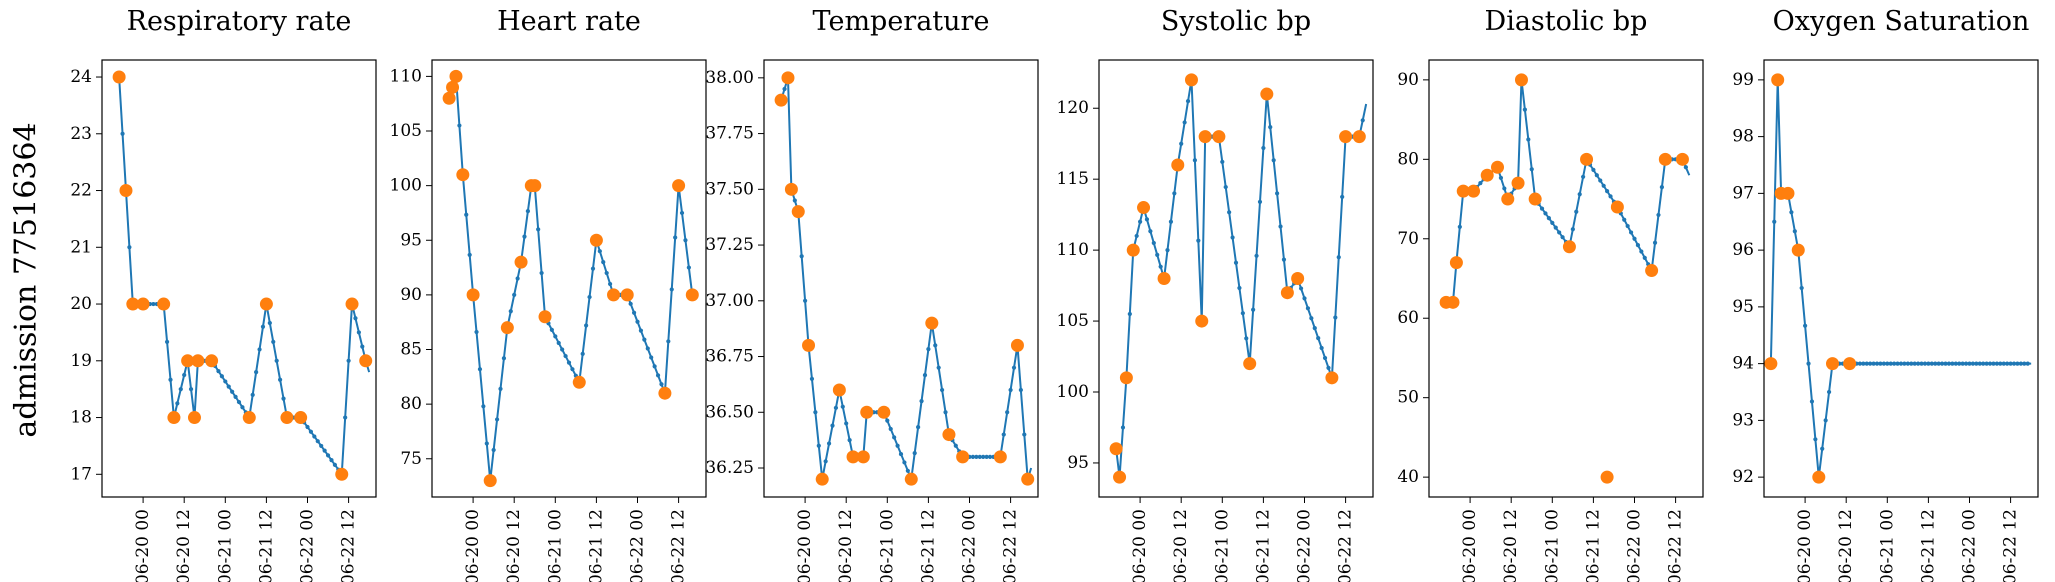 The width and height of the screenshot is (2055, 582). I want to click on interpolated-points, so click(569, 278).